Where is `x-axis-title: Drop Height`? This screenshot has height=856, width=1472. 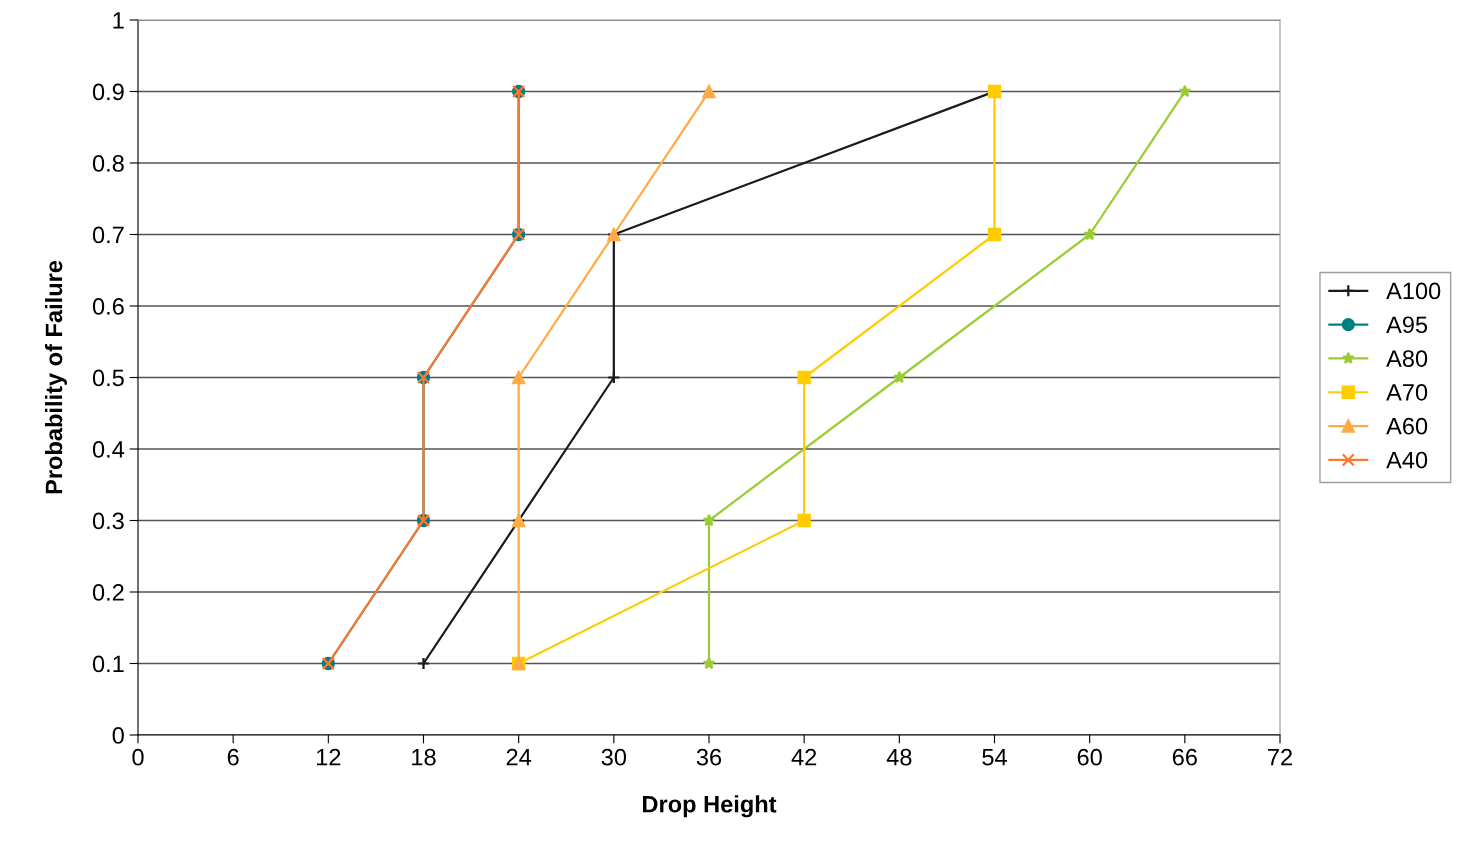 x-axis-title: Drop Height is located at coordinates (710, 806).